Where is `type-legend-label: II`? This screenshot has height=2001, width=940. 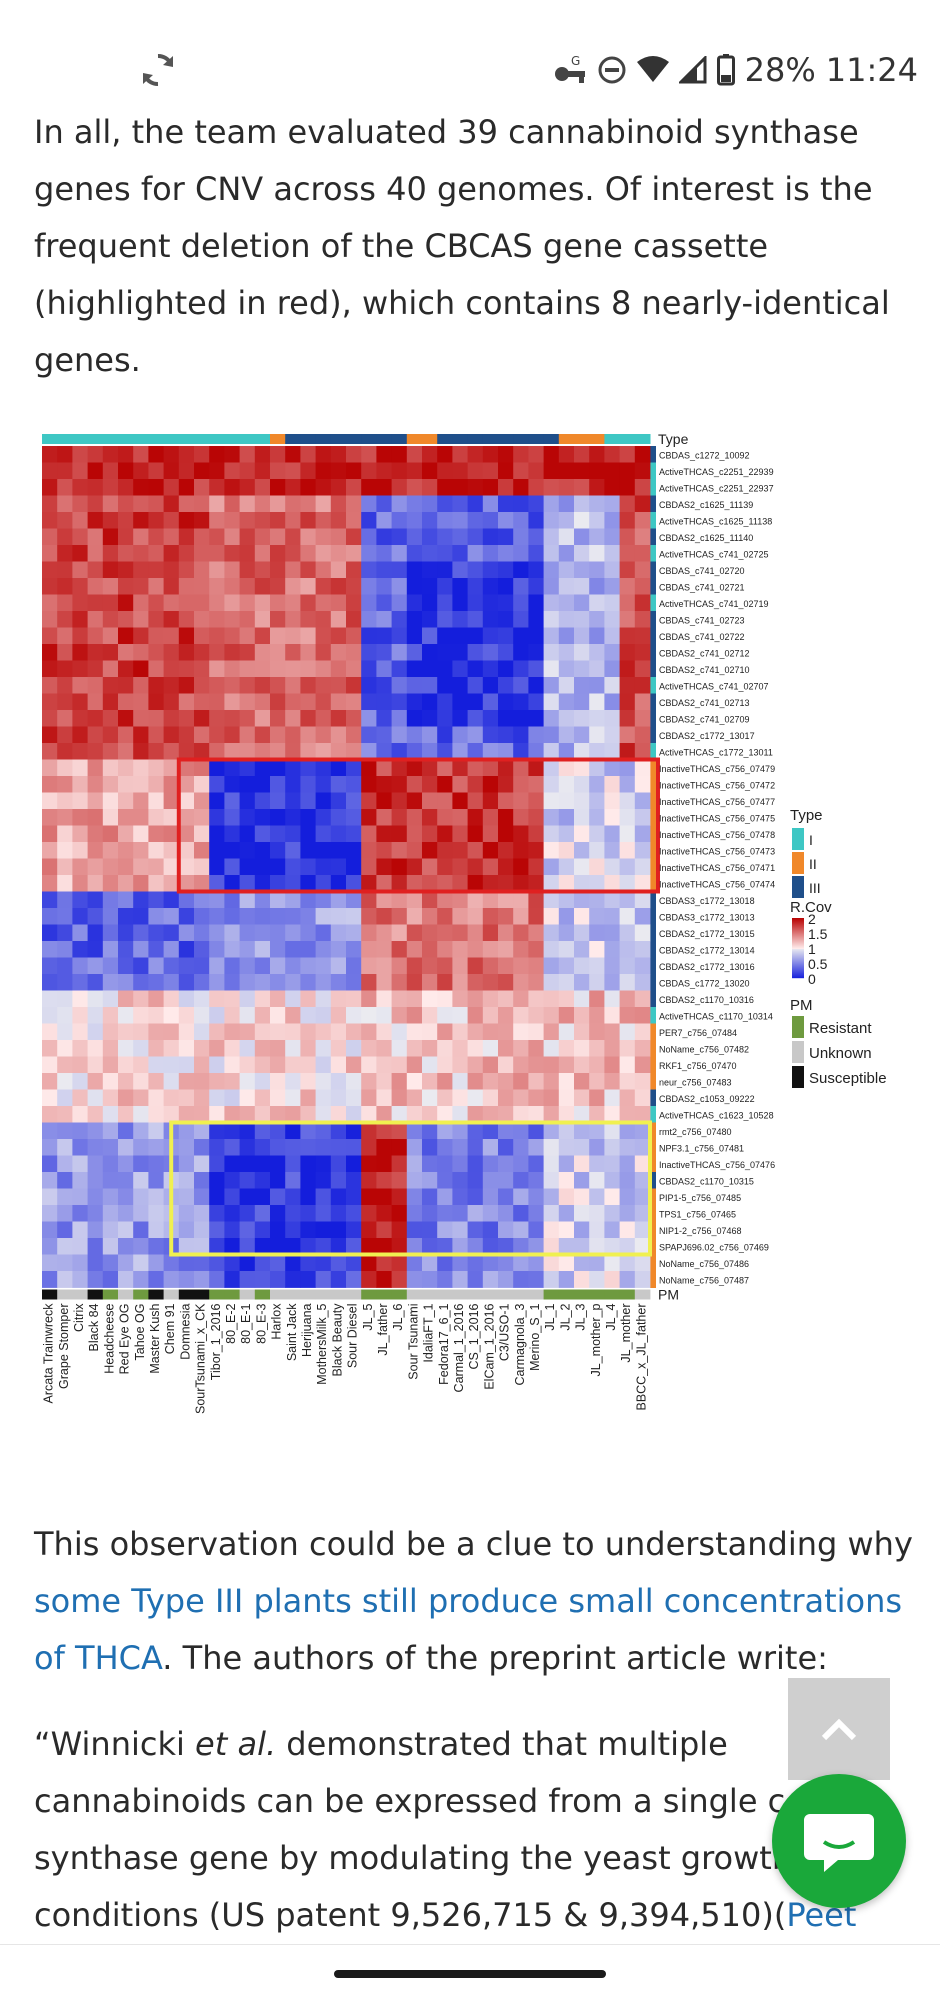 type-legend-label: II is located at coordinates (813, 864).